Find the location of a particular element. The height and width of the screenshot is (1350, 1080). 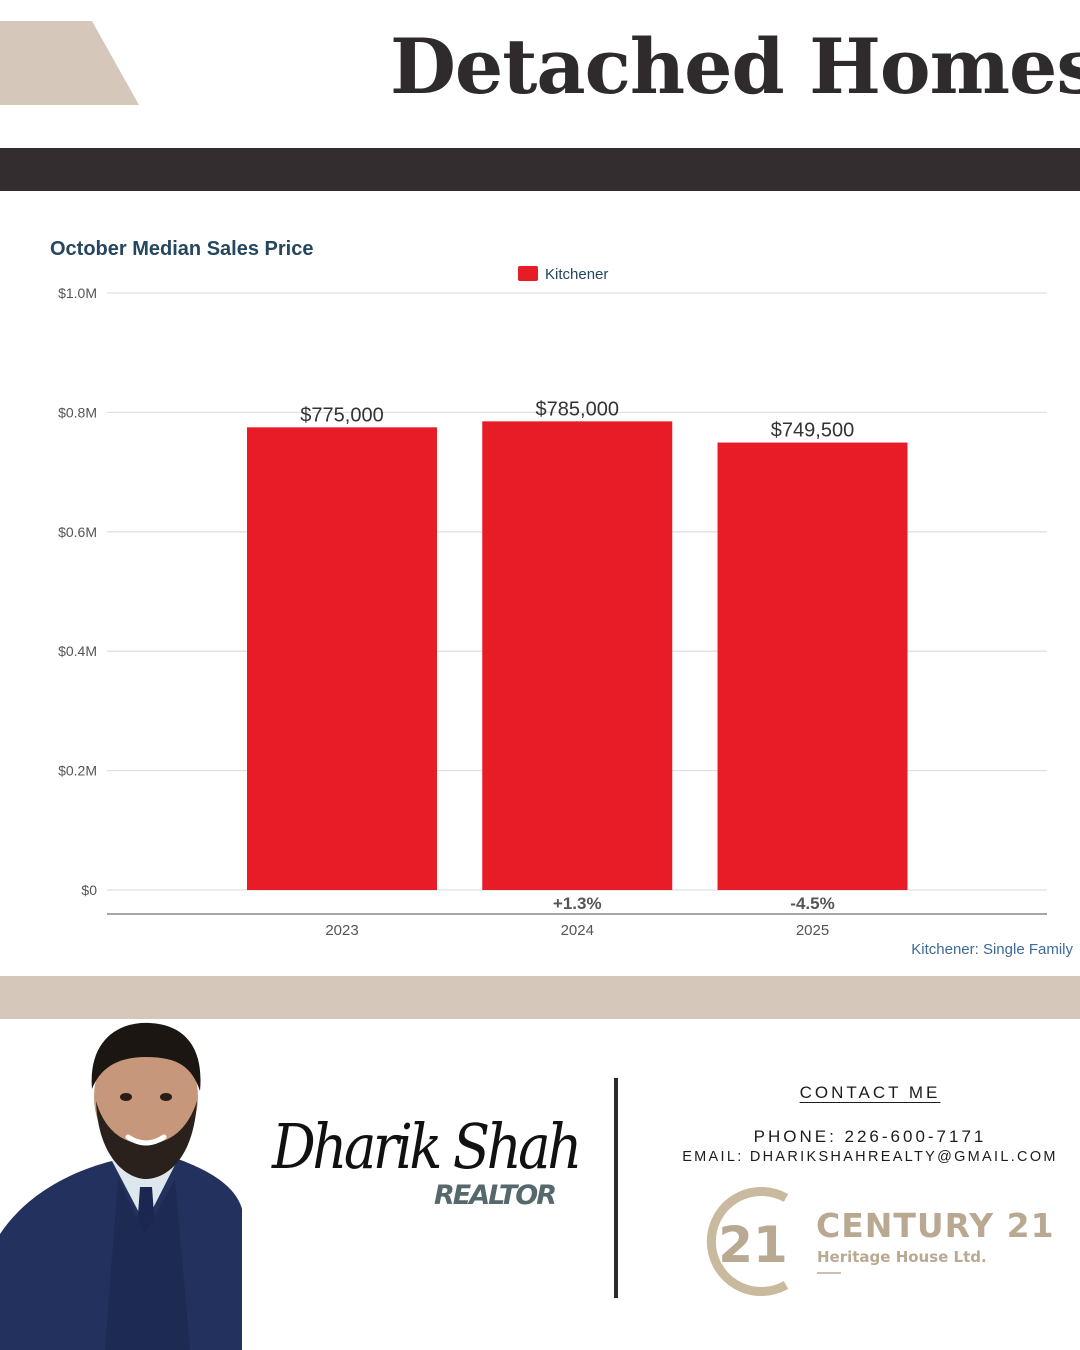

x-tick-label: 2024 is located at coordinates (577, 930).